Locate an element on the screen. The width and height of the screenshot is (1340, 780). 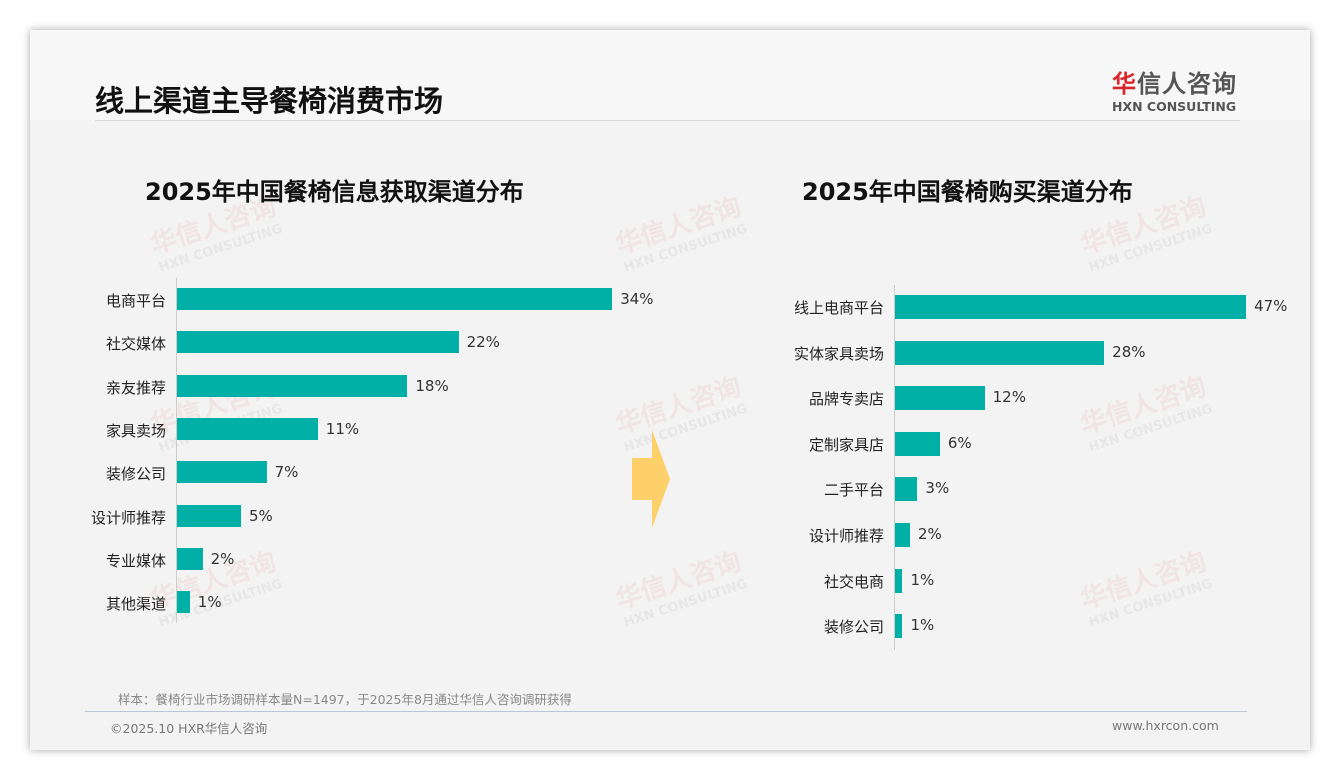
data-label: 5% is located at coordinates (261, 515).